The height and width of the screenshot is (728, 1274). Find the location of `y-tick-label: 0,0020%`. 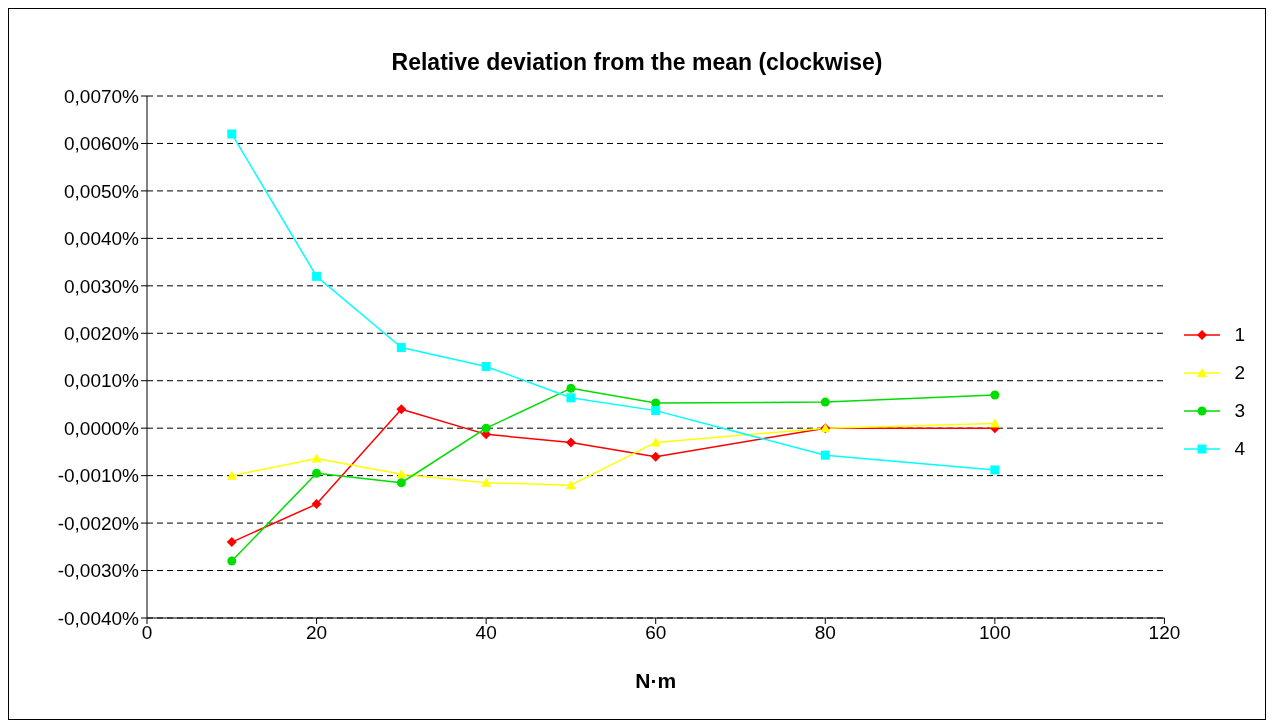

y-tick-label: 0,0020% is located at coordinates (101, 334).